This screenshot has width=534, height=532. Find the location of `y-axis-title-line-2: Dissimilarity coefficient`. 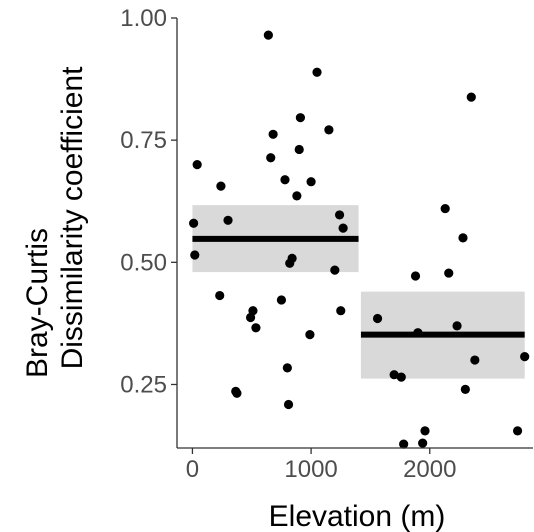

y-axis-title-line-2: Dissimilarity coefficient is located at coordinates (72, 218).